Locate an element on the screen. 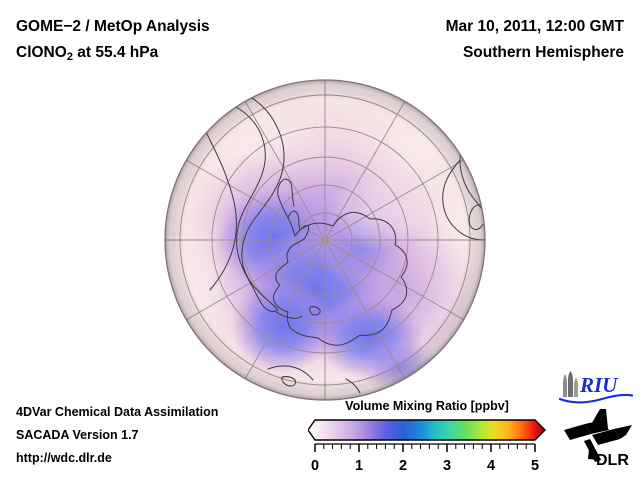 This screenshot has width=640, height=480. colorbar: Volume Mixing Ratio [ppbv] 0 1 2 3 4 5 is located at coordinates (427, 437).